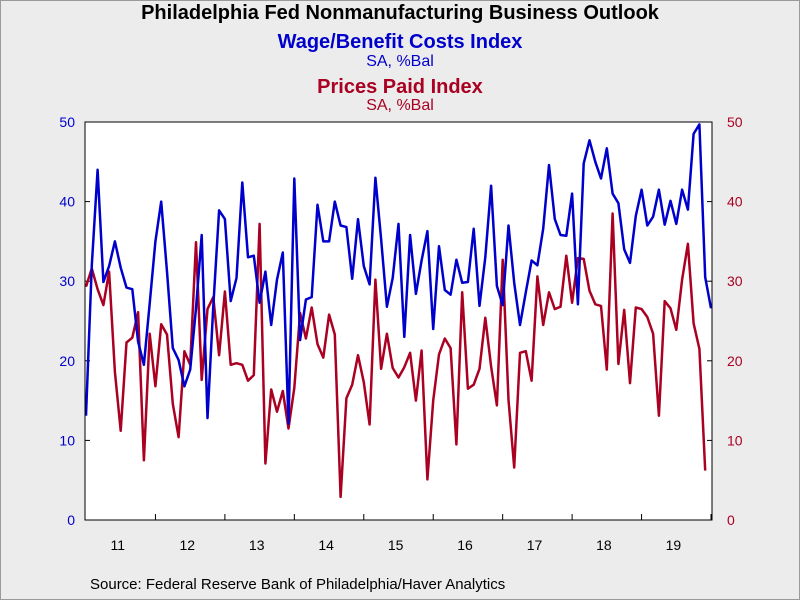 This screenshot has width=800, height=600. Describe the element at coordinates (735, 281) in the screenshot. I see `y-right-tick-label: 30` at that location.